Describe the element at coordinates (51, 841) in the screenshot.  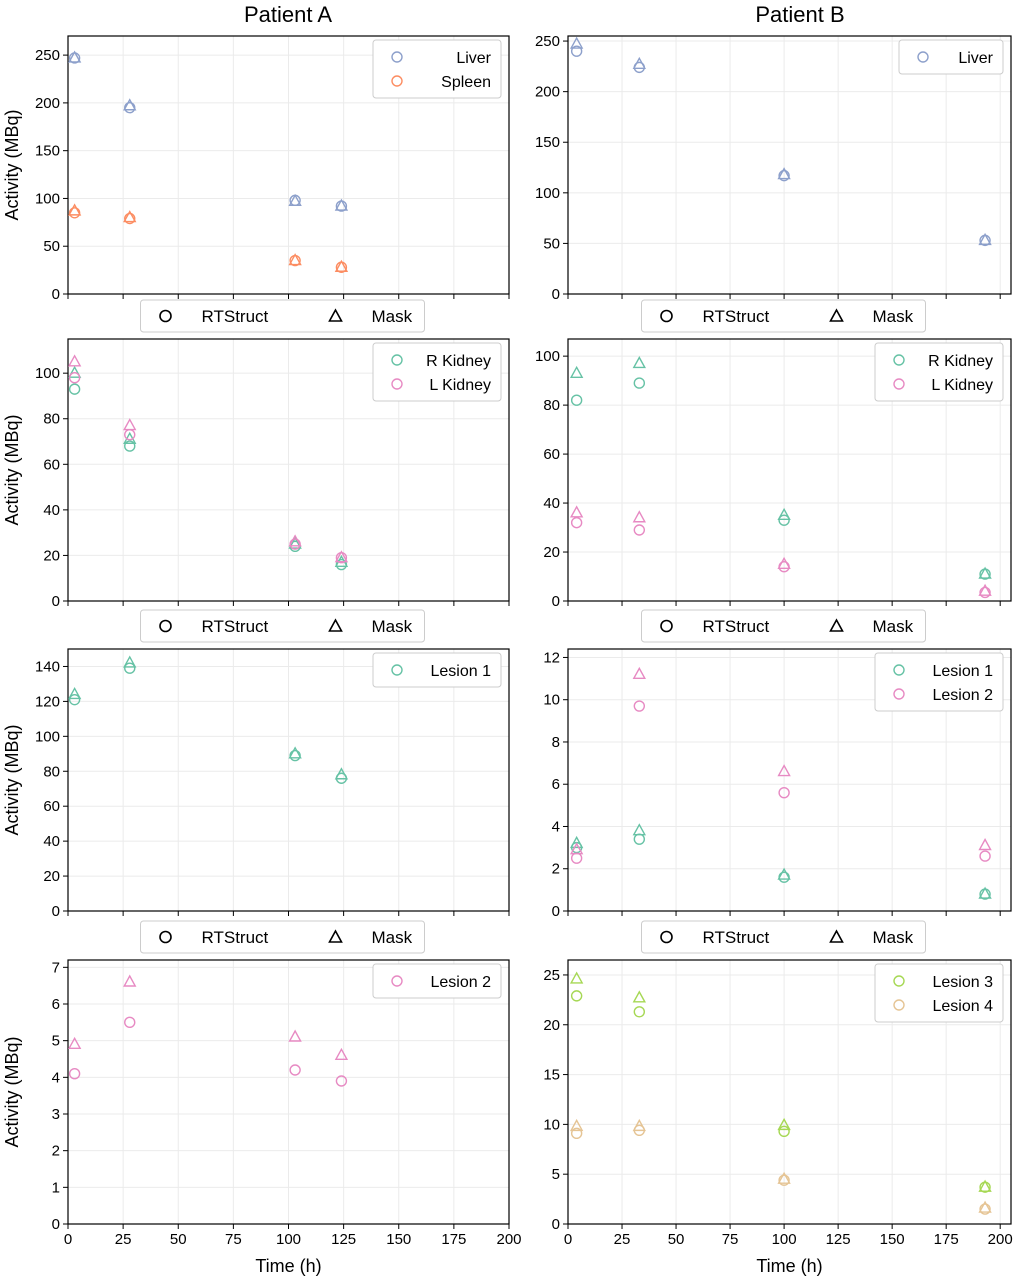
I see `y-tick-label: 40` at that location.